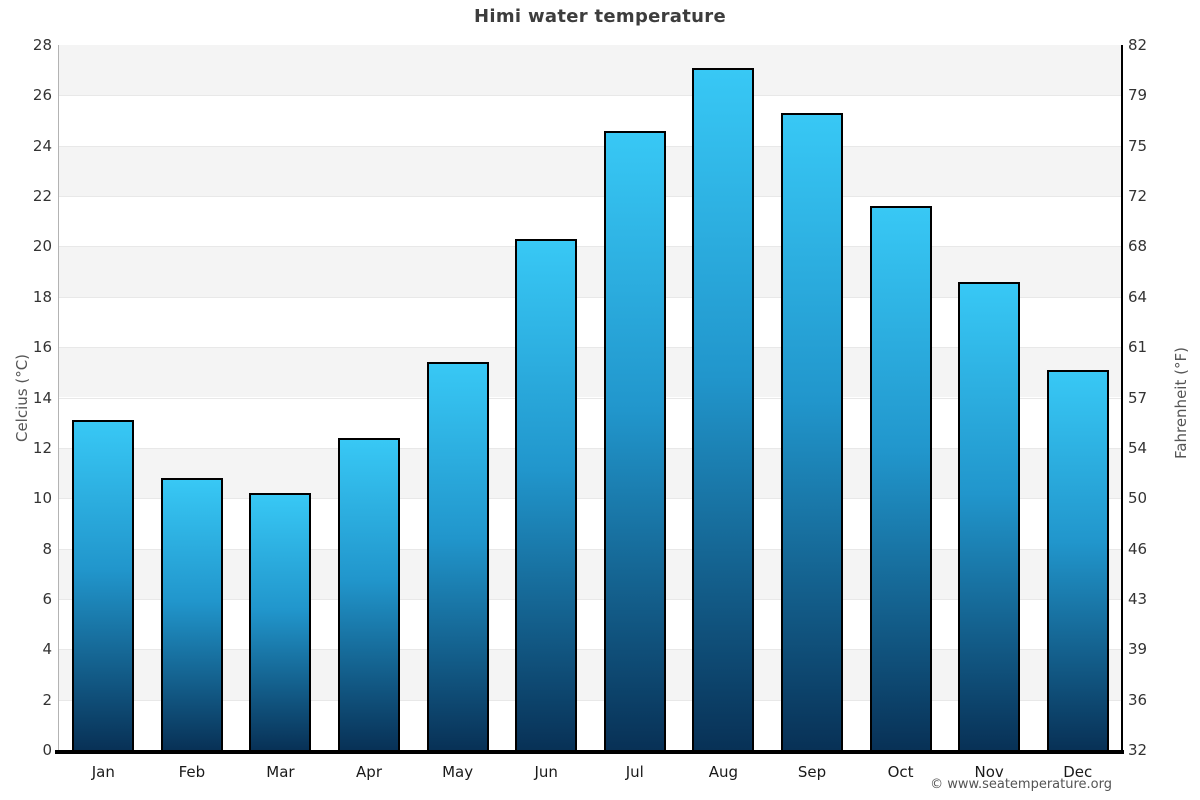  What do you see at coordinates (989, 515) in the screenshot?
I see `bar-nov` at bounding box center [989, 515].